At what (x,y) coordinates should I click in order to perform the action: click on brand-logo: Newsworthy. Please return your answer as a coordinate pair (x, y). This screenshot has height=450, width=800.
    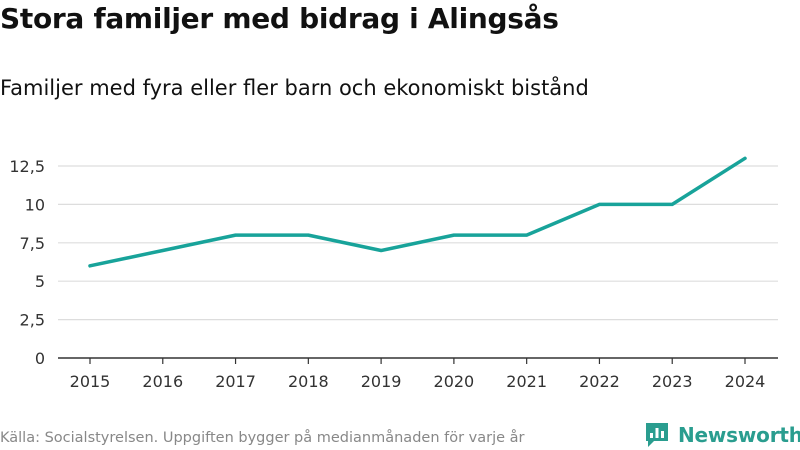
    Looking at the image, I should click on (722, 435).